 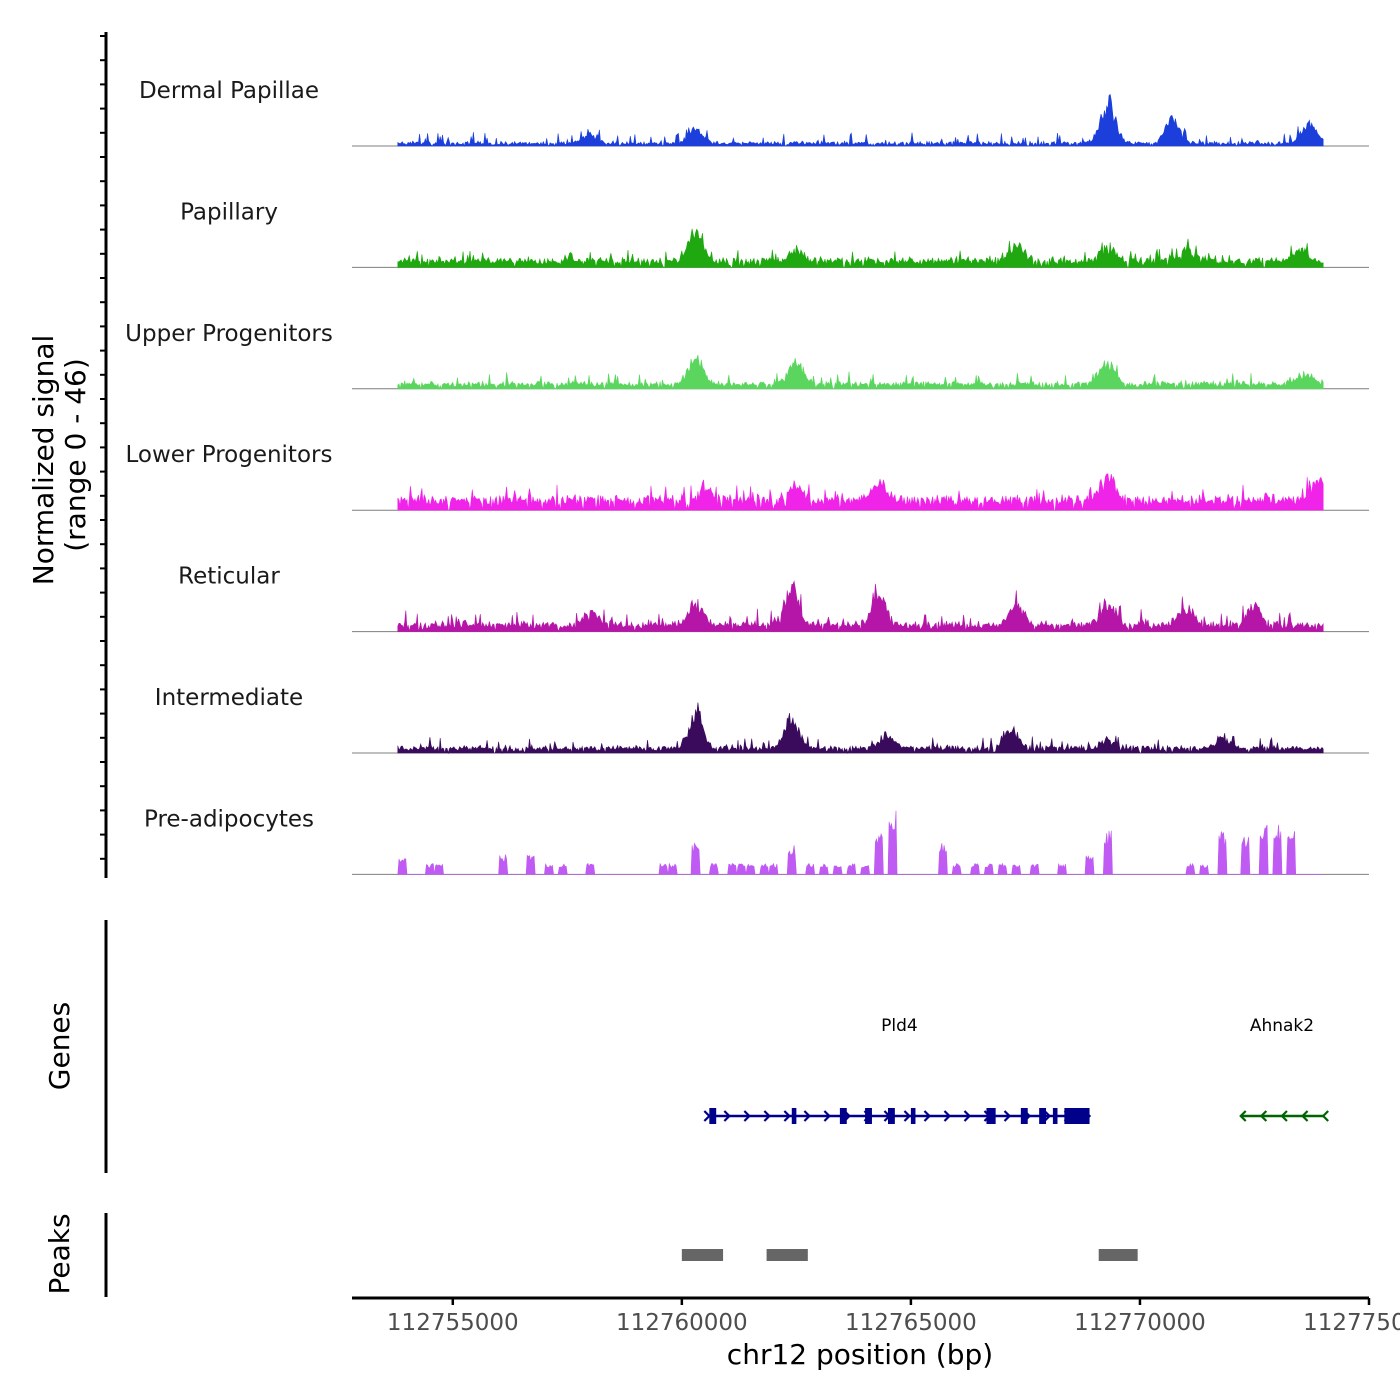 What do you see at coordinates (1351, 1323) in the screenshot?
I see `x-tick-label: 112775000` at bounding box center [1351, 1323].